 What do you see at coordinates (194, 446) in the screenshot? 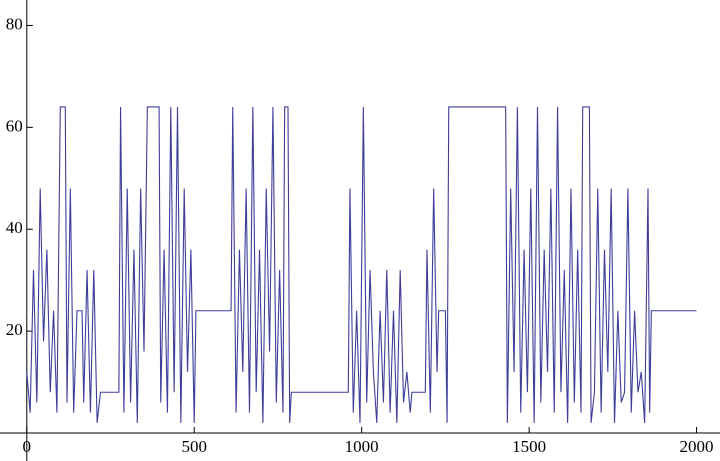
I see `x-tick-label: 500` at bounding box center [194, 446].